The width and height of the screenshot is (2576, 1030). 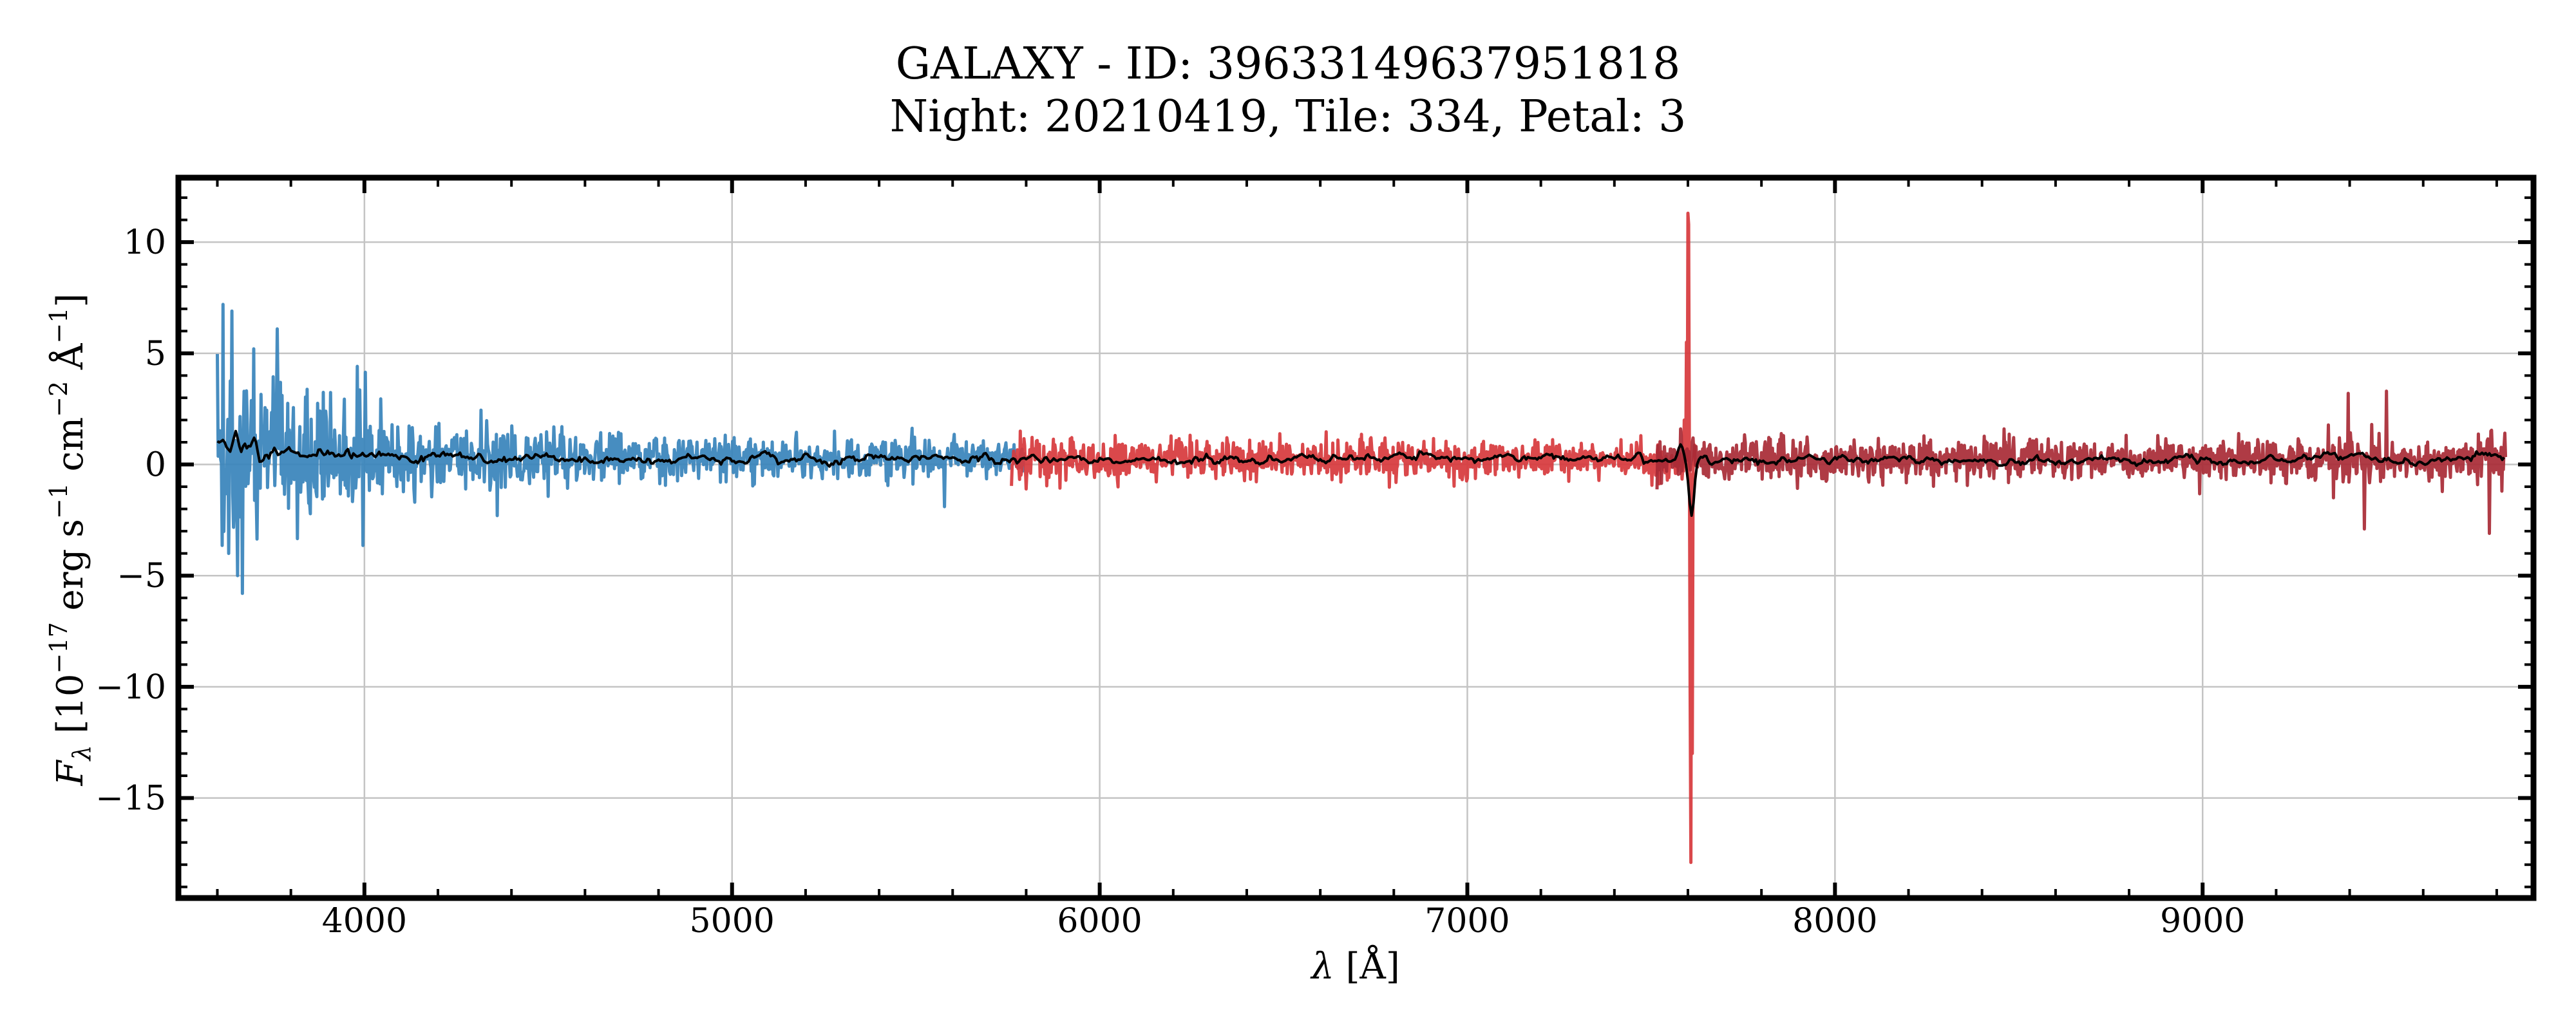 What do you see at coordinates (70, 540) in the screenshot?
I see `y-axis-label: Fλ [10−17 erg s−1 cm−2 Å−1]` at bounding box center [70, 540].